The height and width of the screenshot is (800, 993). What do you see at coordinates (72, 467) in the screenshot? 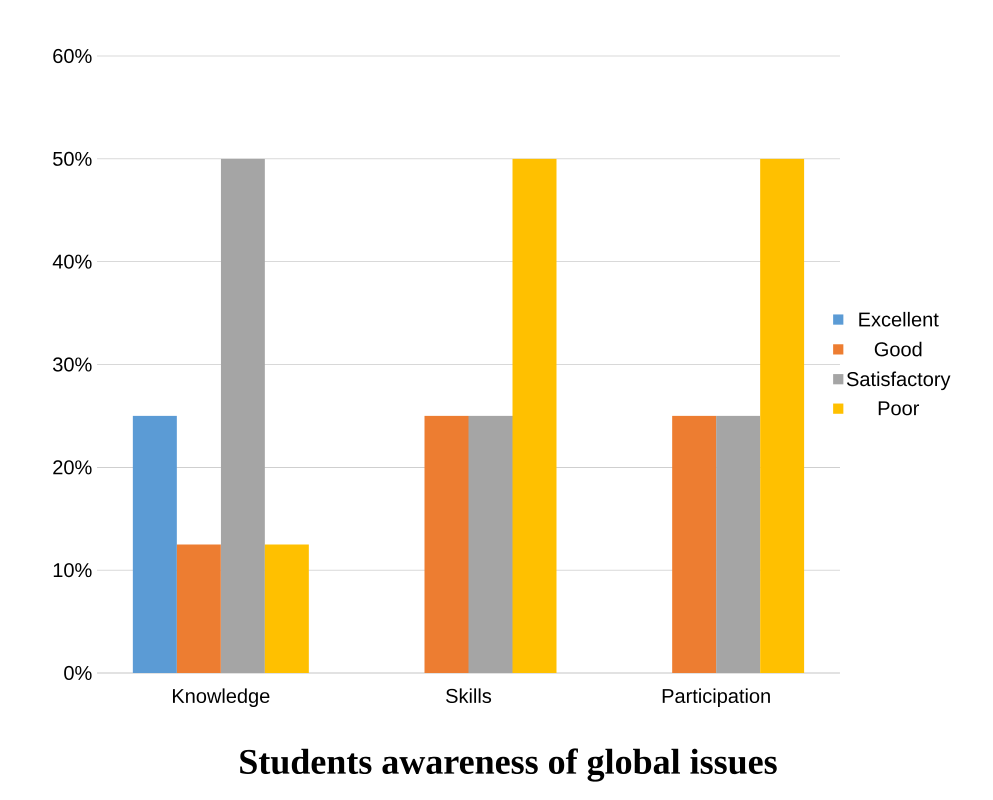
I see `y-tick-label: 20%` at bounding box center [72, 467].